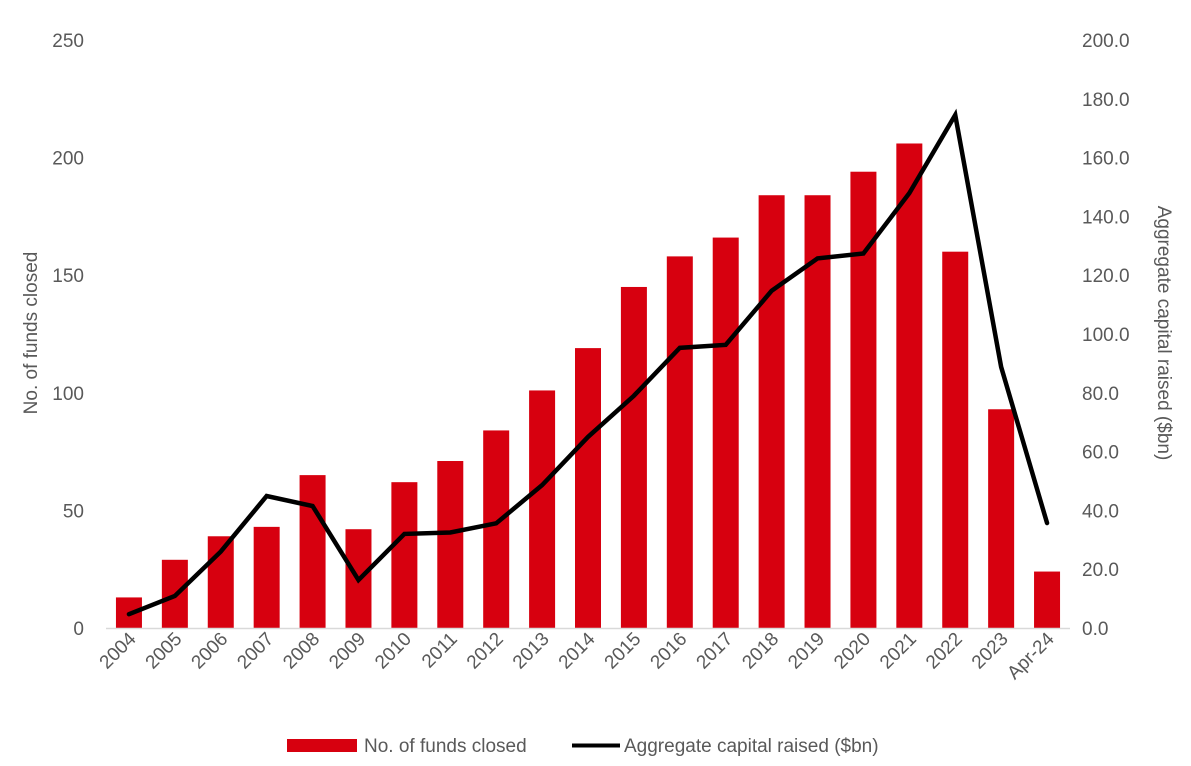  Describe the element at coordinates (955, 439) in the screenshot. I see `bar-2022` at that location.